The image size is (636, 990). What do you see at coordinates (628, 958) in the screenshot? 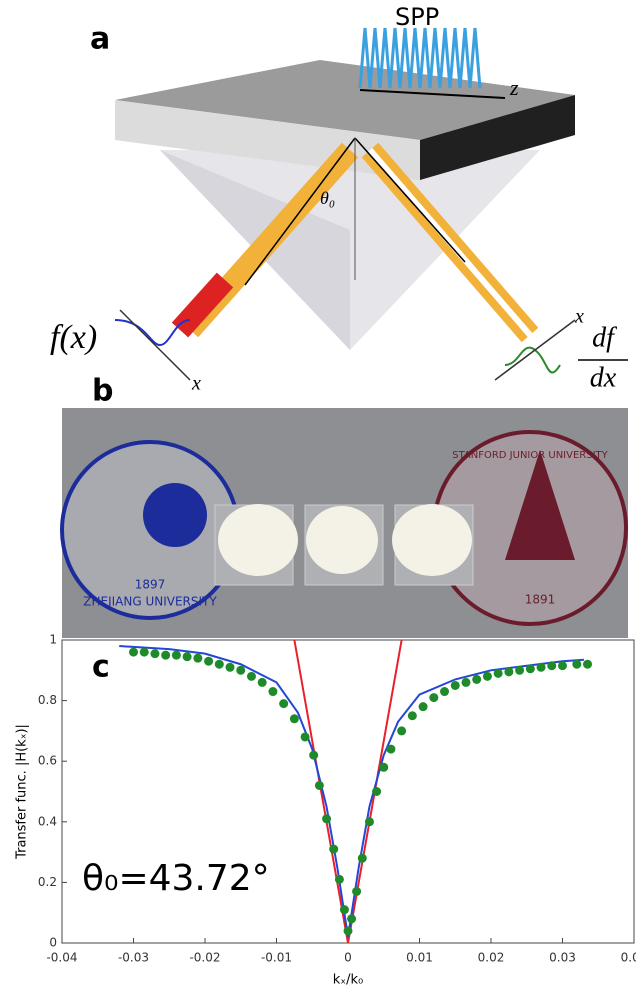
I see `x-tick-label: 0.04` at bounding box center [628, 958].